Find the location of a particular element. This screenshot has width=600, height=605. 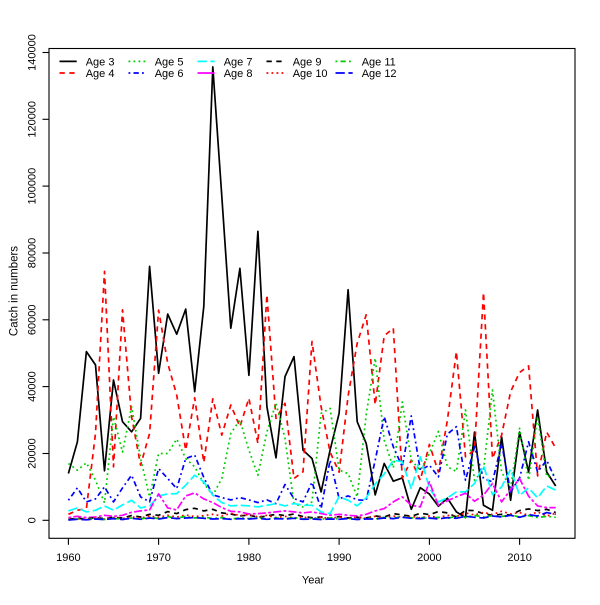

svg-text: 120000 is located at coordinates (33, 119).